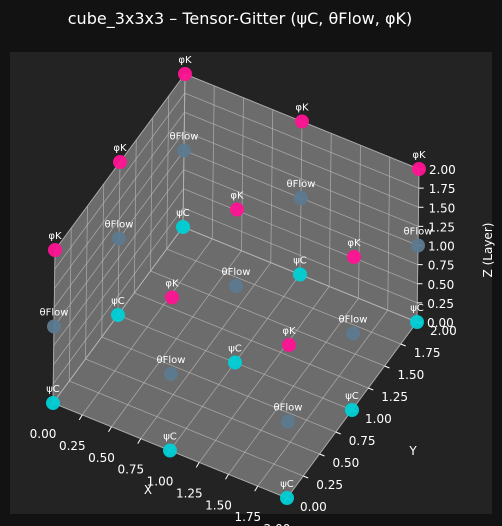 The image size is (502, 526). I want to click on z-tick-label: 1.50, so click(442, 208).